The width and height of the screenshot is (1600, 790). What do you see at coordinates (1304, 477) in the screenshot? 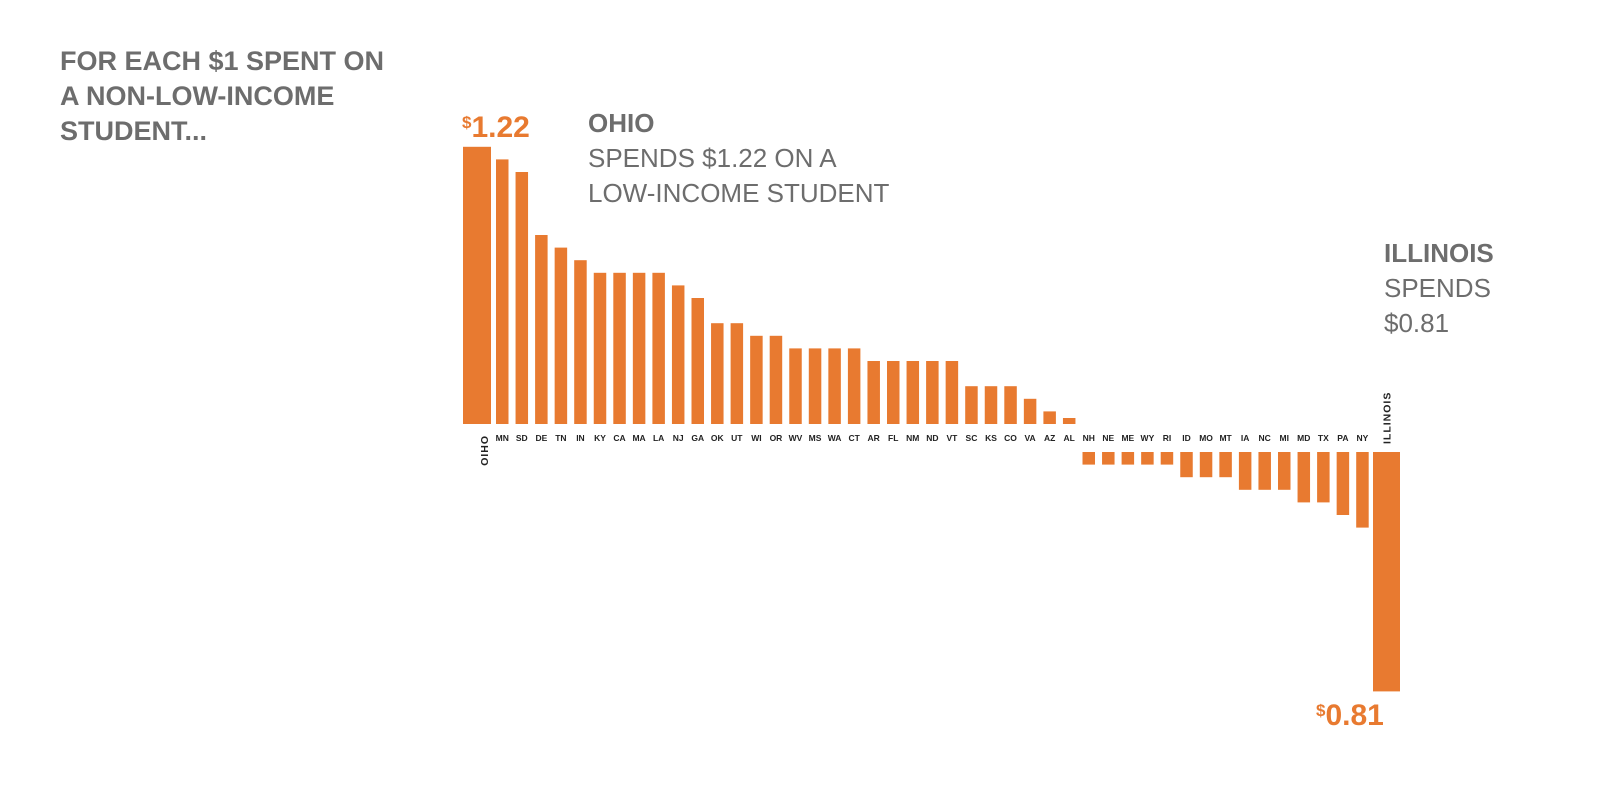
I see `bar-md` at bounding box center [1304, 477].